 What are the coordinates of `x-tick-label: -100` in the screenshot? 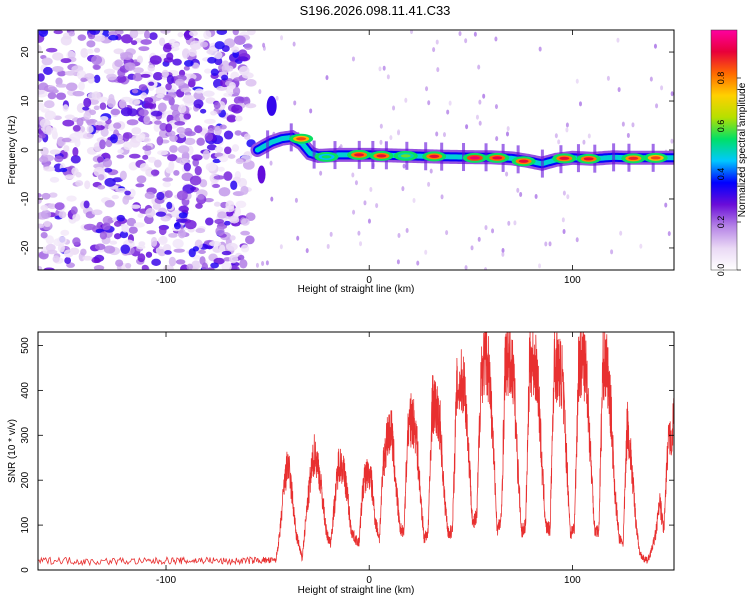 It's located at (166, 280).